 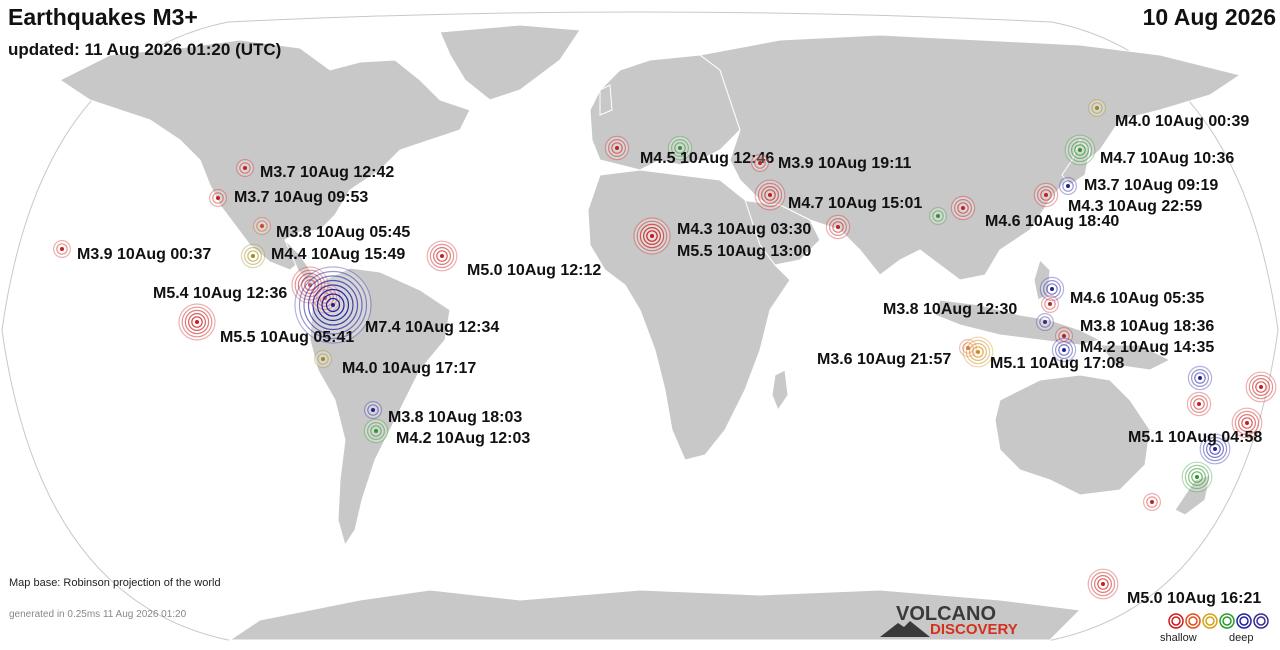 I want to click on volcano-discovery-logo: VOLCANO DISCOVERY, so click(x=960, y=623).